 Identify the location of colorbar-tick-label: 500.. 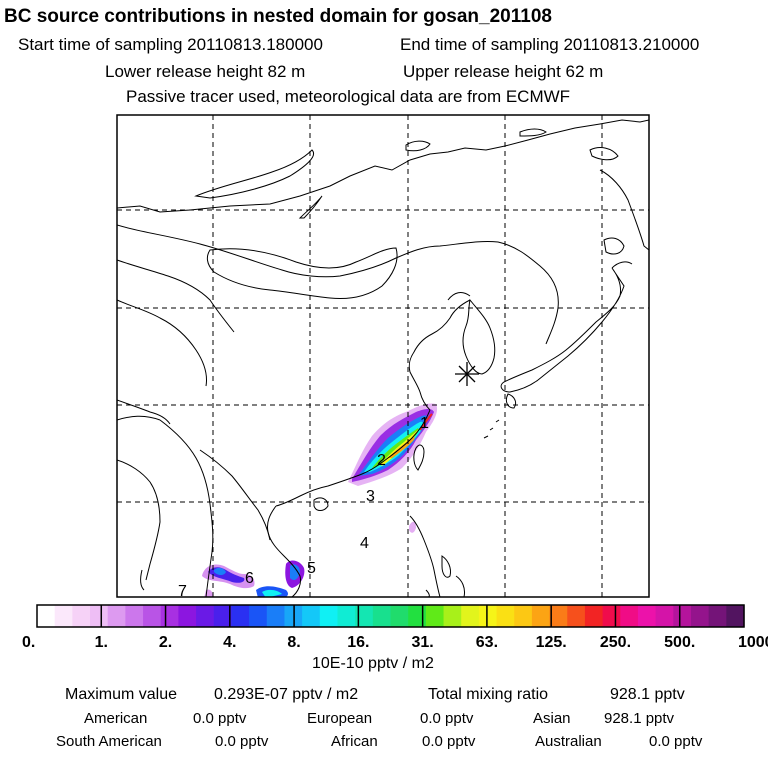
(679, 642).